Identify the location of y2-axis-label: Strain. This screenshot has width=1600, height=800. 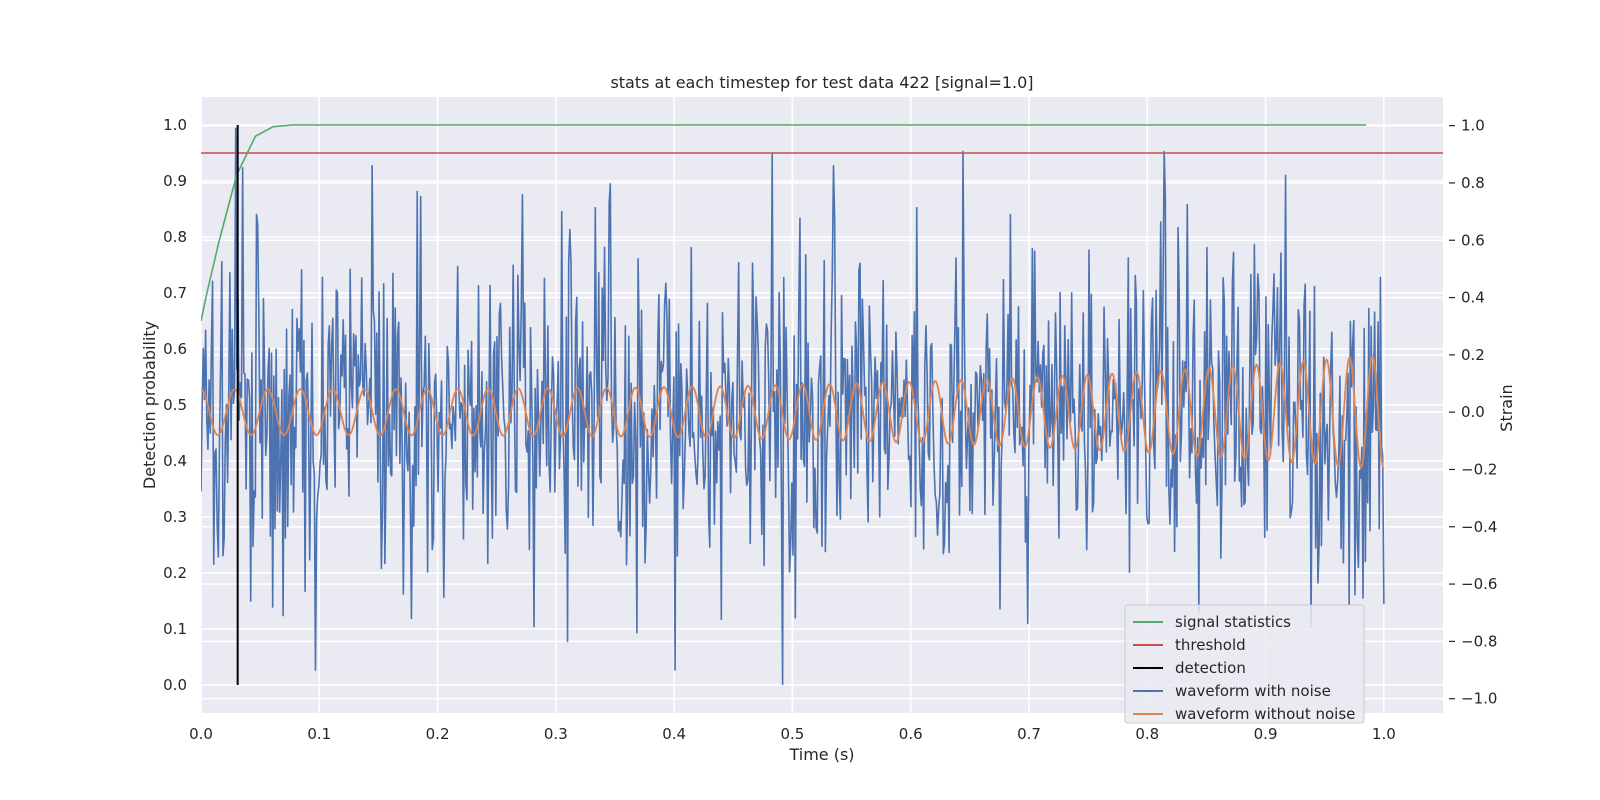
(1506, 407).